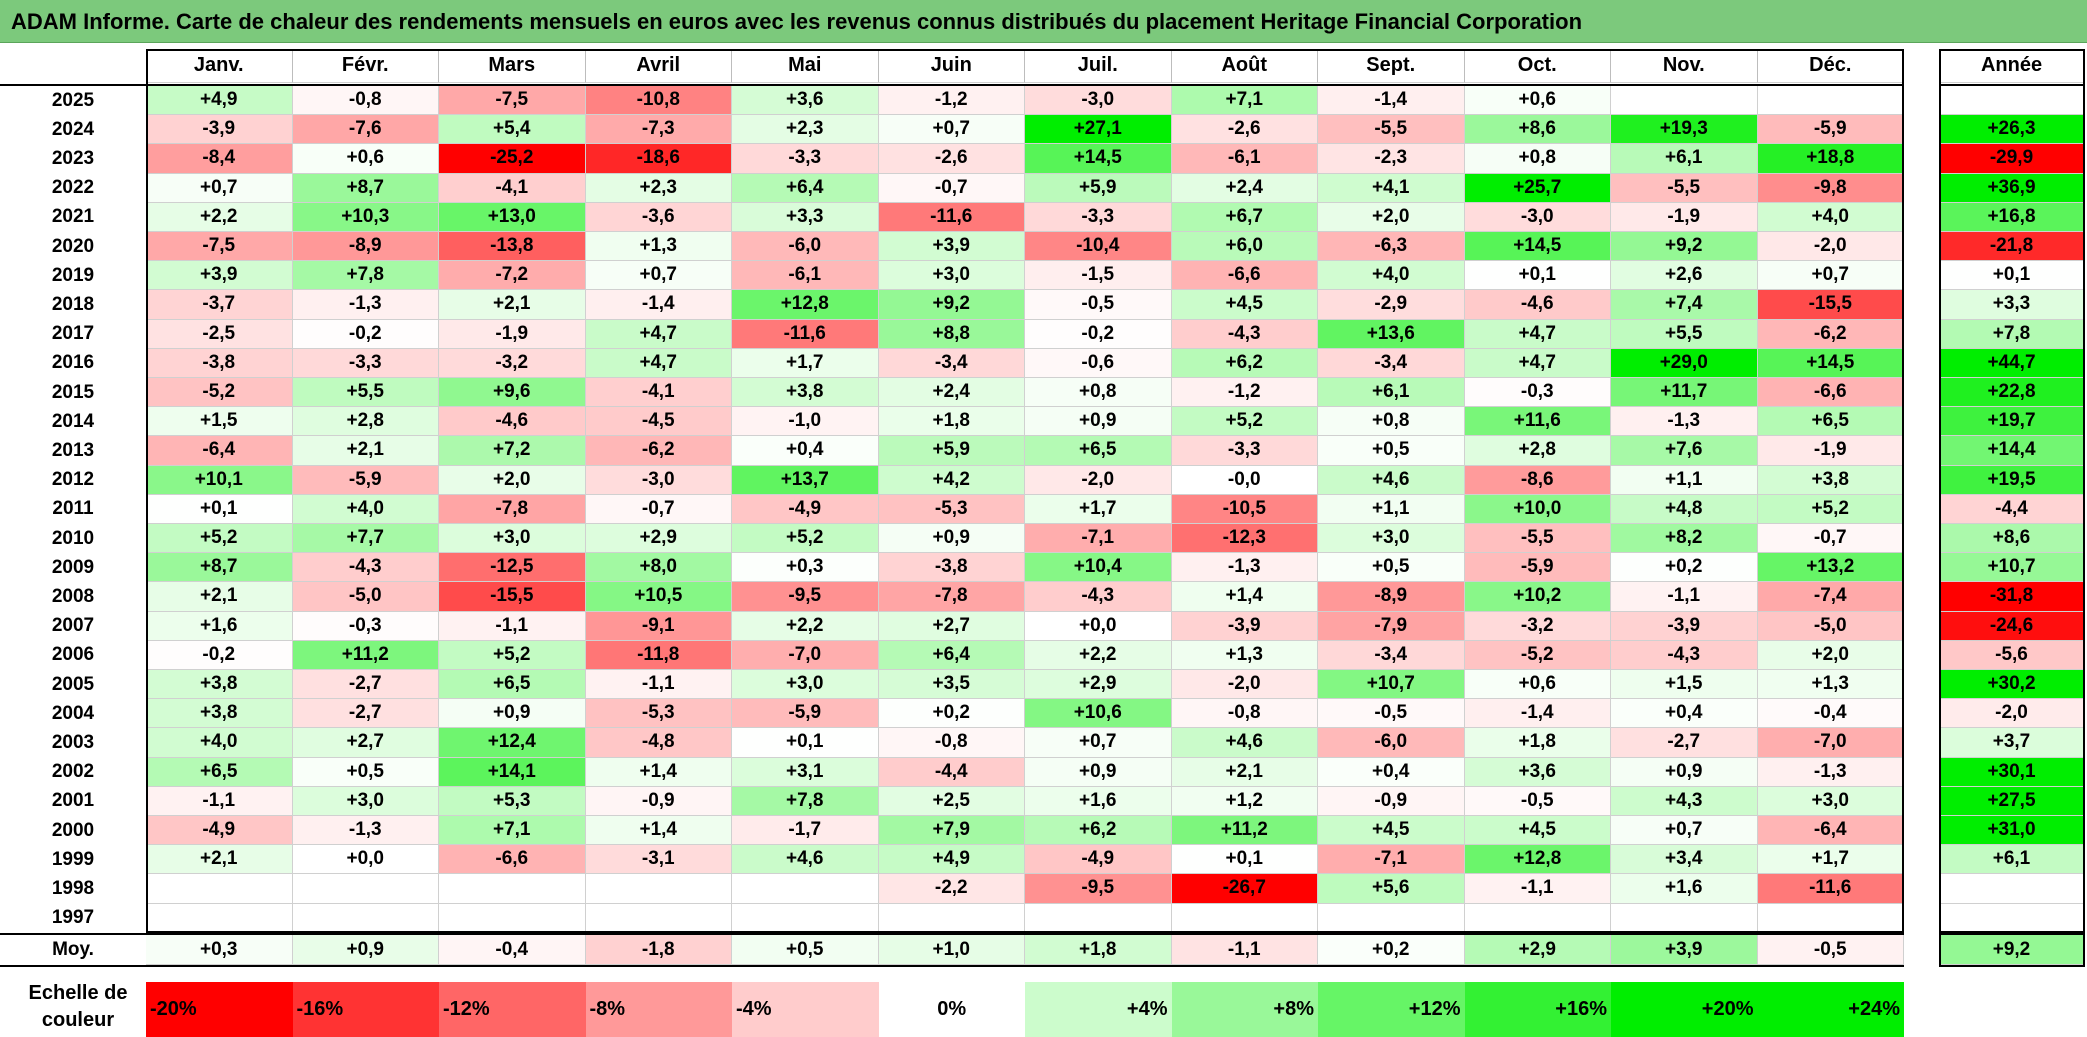 The height and width of the screenshot is (1037, 2087). I want to click on heatmap-cell: -9,5, so click(805, 597).